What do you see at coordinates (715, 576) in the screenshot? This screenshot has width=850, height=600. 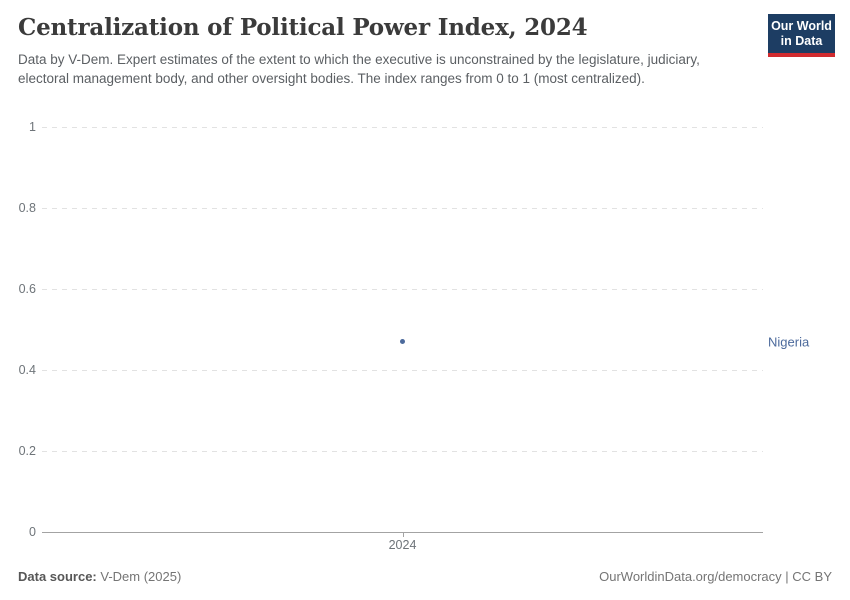 I see `owid-url-license-link: OurWorldinData.org/democracy | CC BY` at bounding box center [715, 576].